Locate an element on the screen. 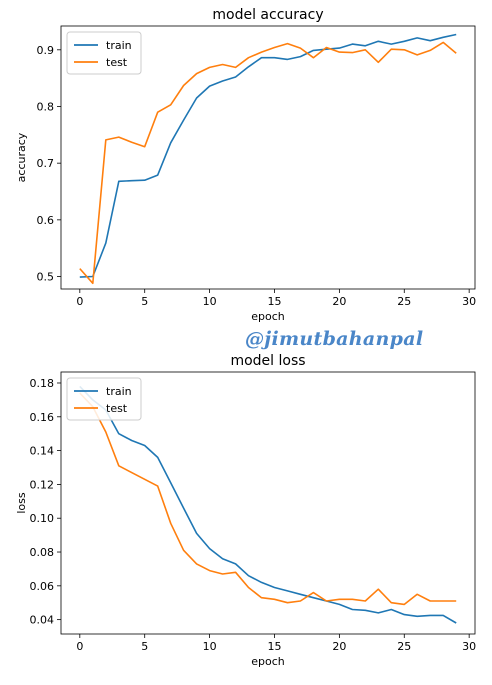  chart1-y-tick-label: 0.7 is located at coordinates (46, 163).